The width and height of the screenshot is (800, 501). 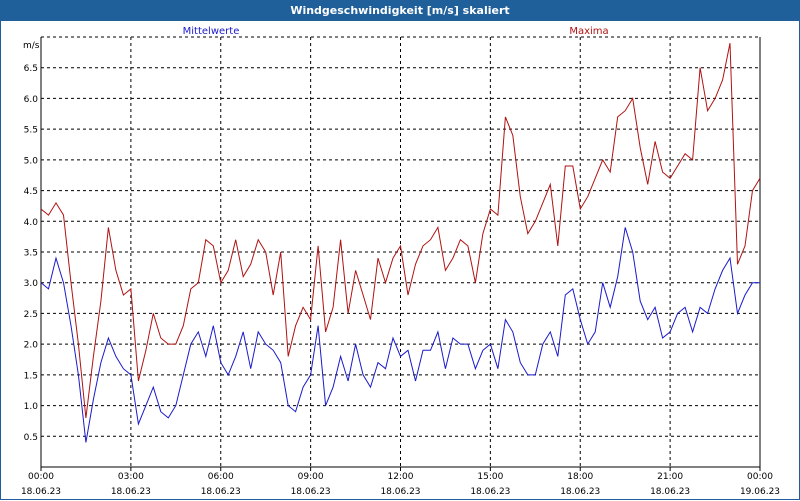 I want to click on y-tick-label: 1.0, so click(x=31, y=407).